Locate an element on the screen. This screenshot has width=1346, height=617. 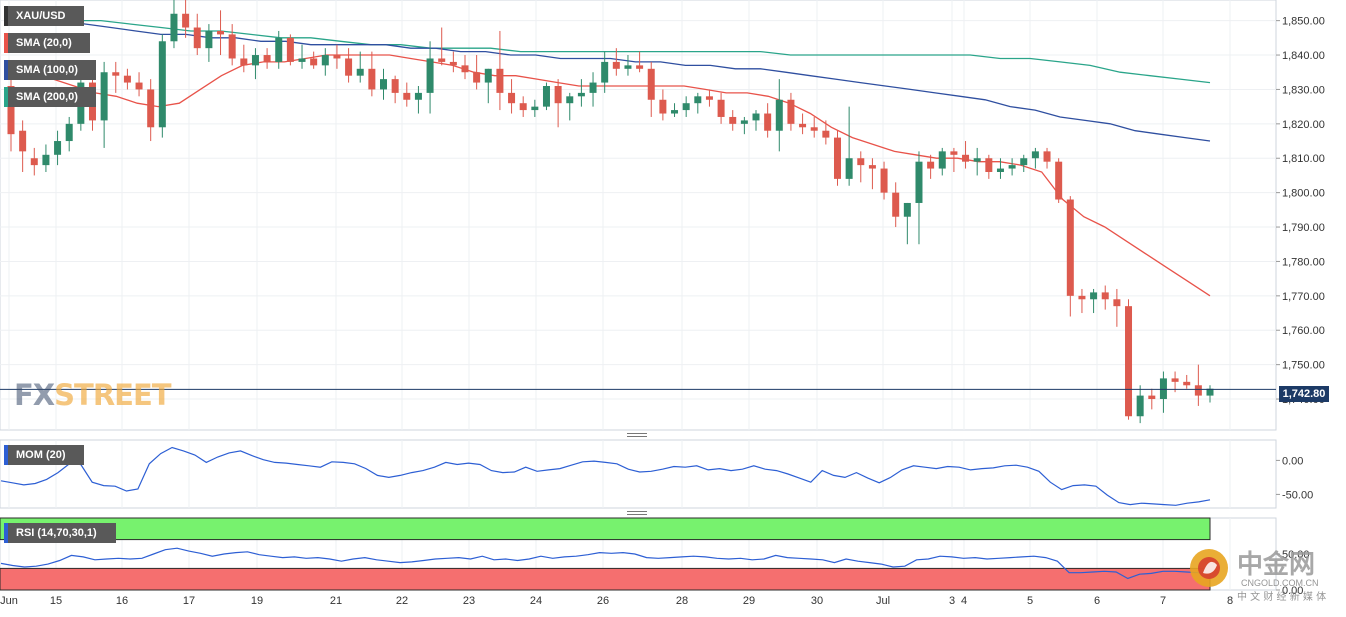
legend-sma100: SMA (100,0) is located at coordinates (50, 70).